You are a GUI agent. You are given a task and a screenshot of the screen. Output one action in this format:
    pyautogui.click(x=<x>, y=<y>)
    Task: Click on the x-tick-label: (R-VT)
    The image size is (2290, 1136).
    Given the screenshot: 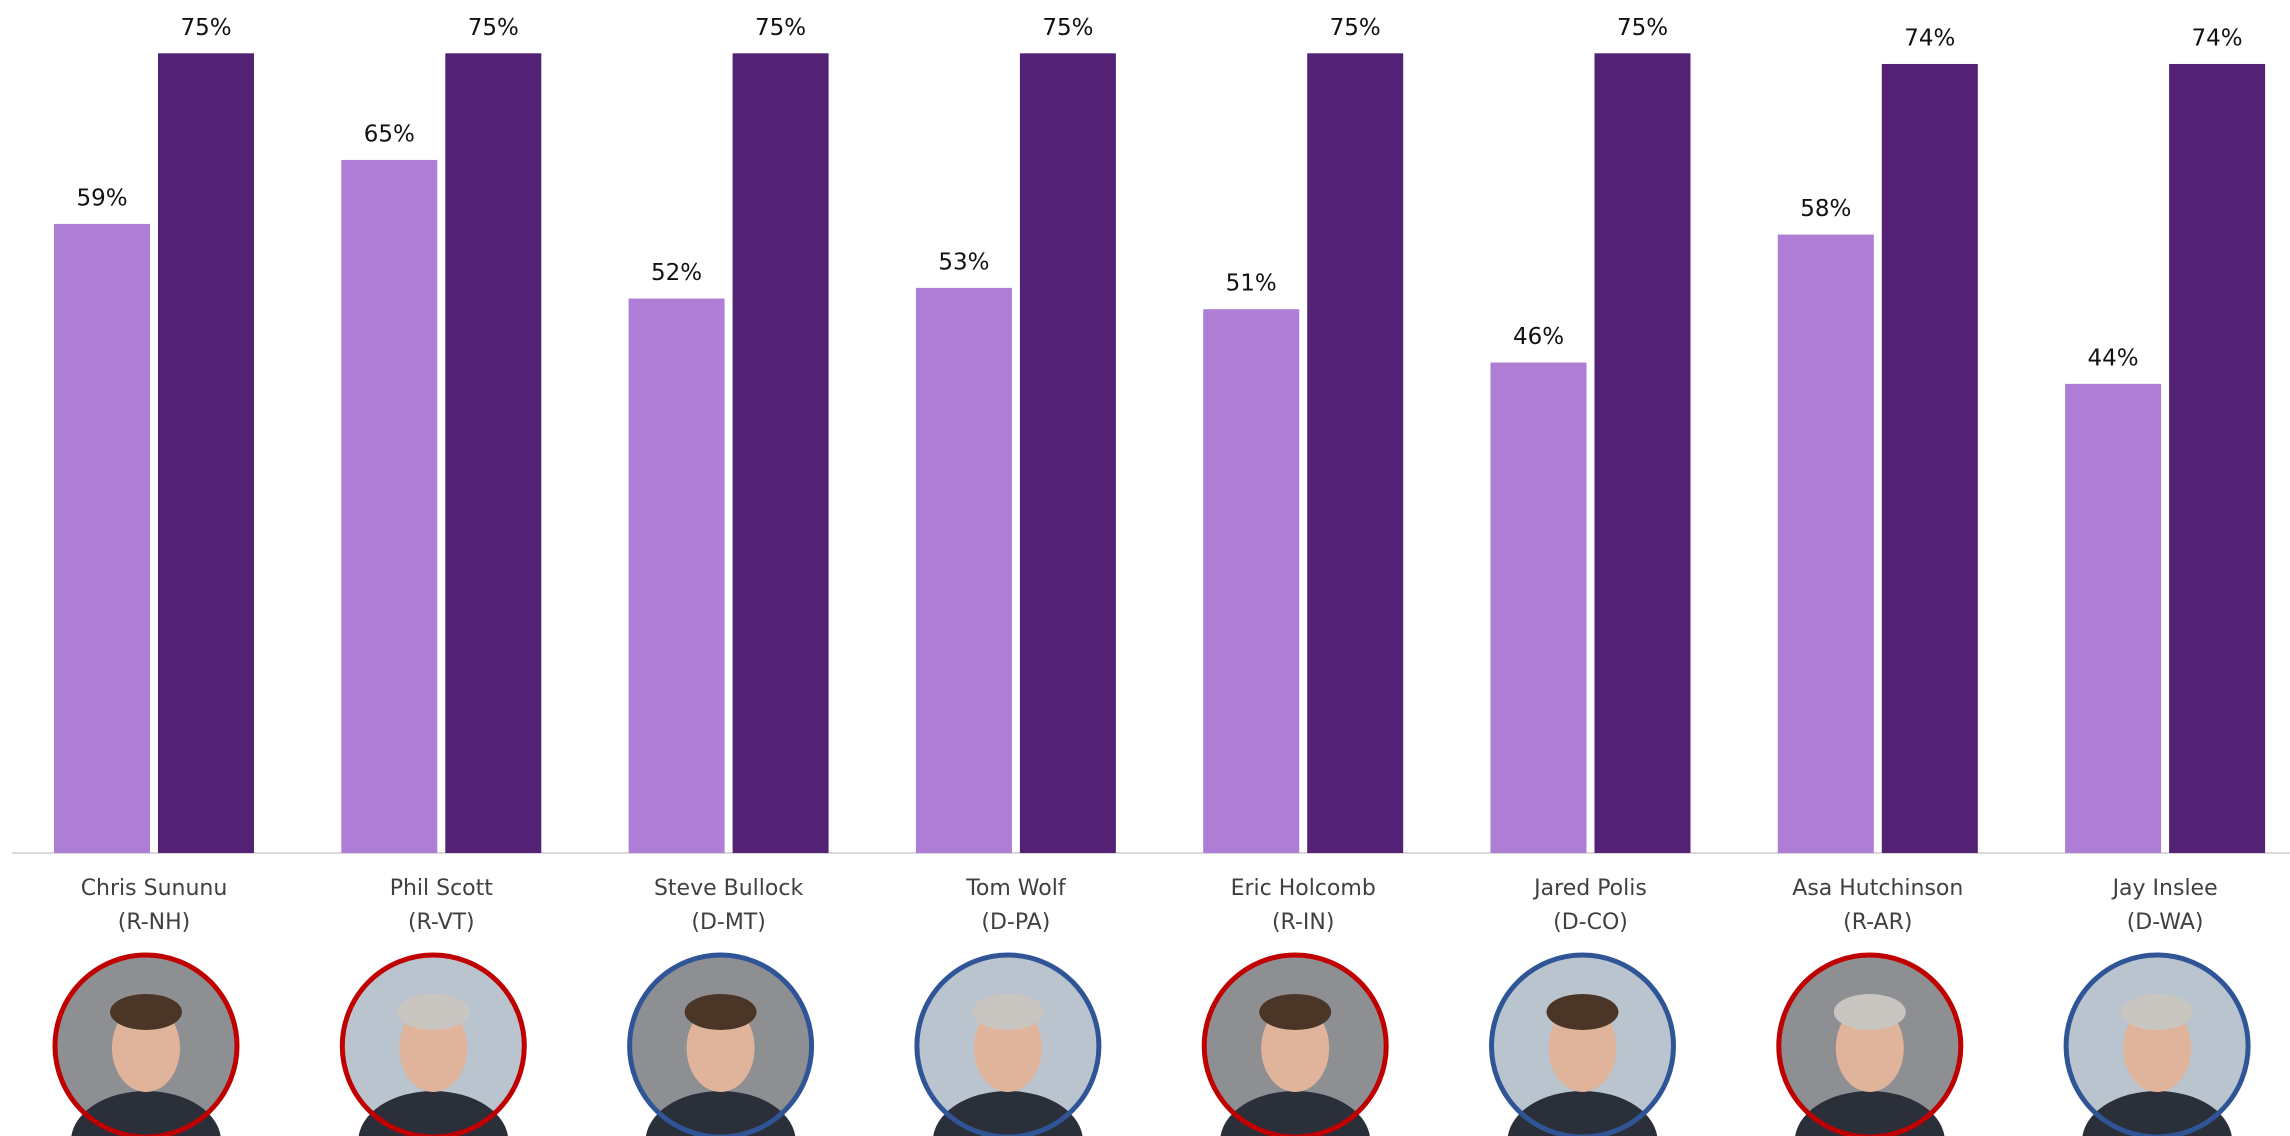 What is the action you would take?
    pyautogui.click(x=441, y=922)
    